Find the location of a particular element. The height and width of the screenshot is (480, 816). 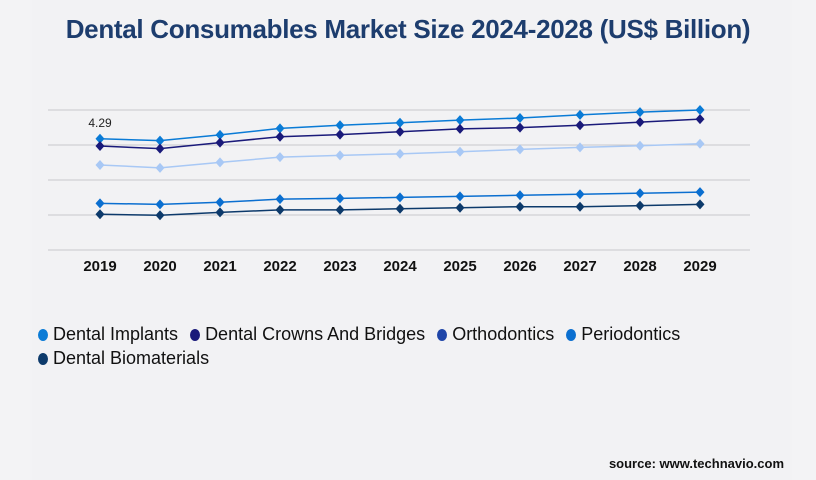

legend-item: Periodontics is located at coordinates (623, 334).